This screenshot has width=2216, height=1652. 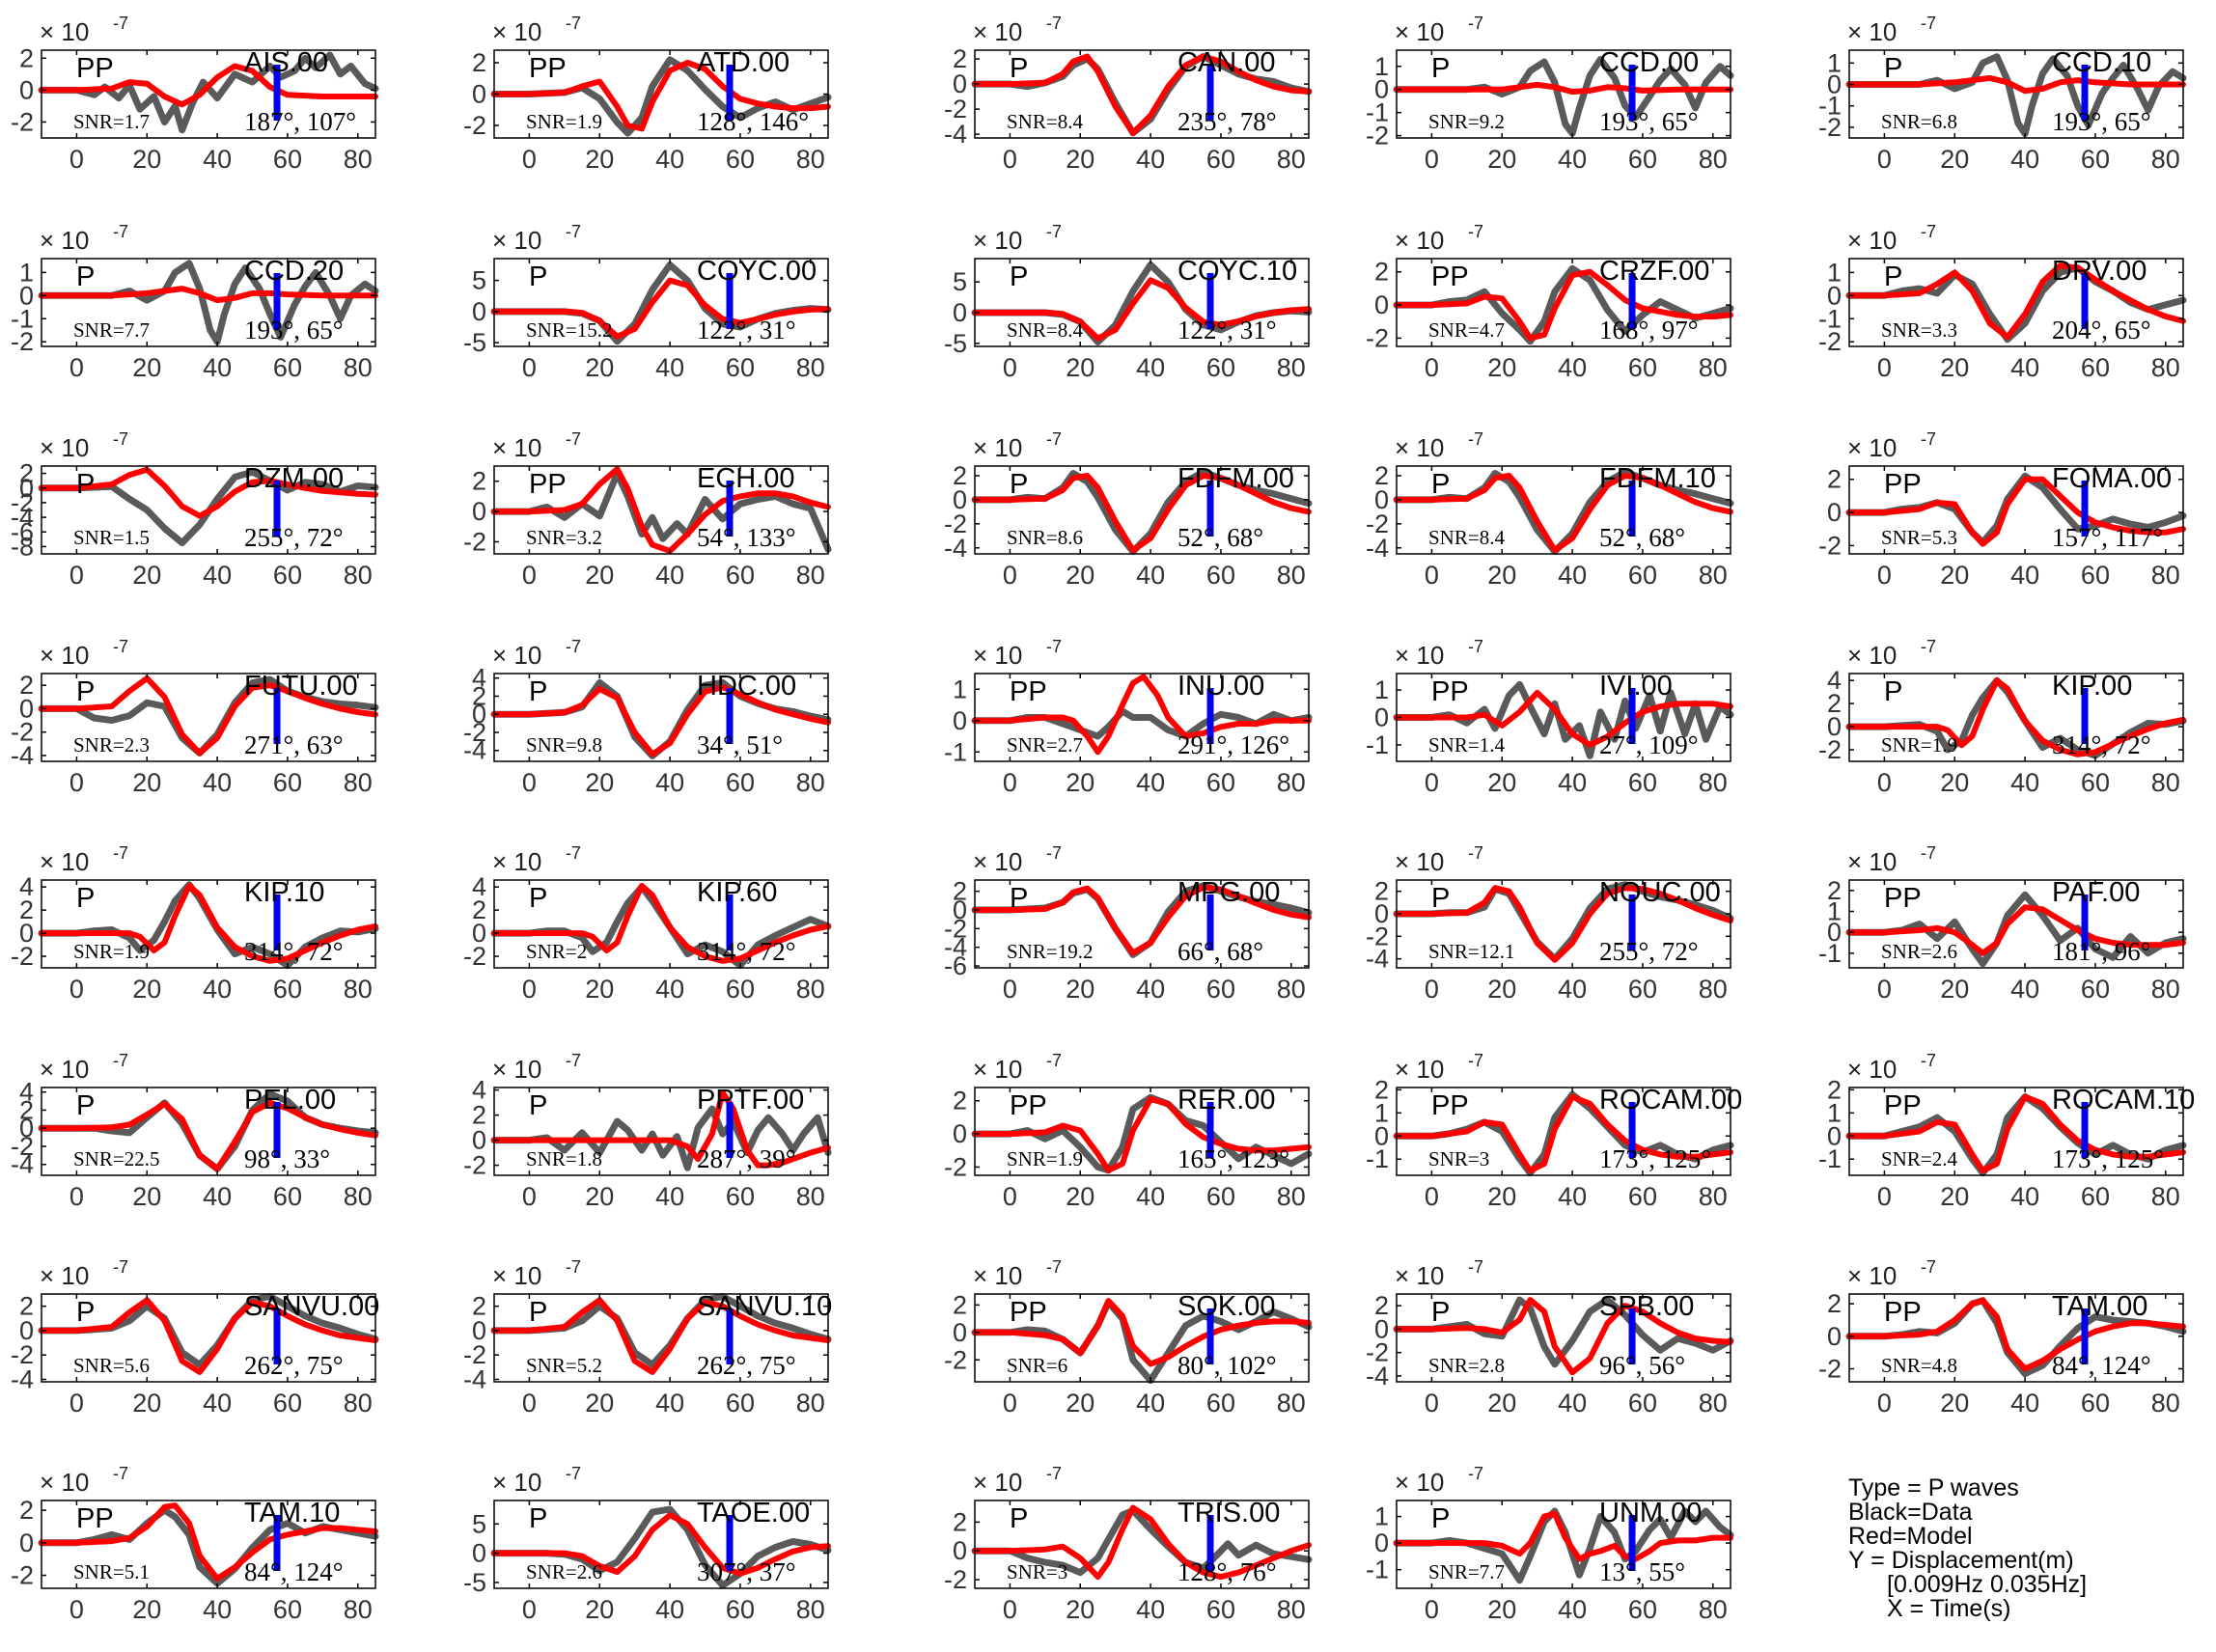 What do you see at coordinates (301, 686) in the screenshot?
I see `station-label: FUTU.00` at bounding box center [301, 686].